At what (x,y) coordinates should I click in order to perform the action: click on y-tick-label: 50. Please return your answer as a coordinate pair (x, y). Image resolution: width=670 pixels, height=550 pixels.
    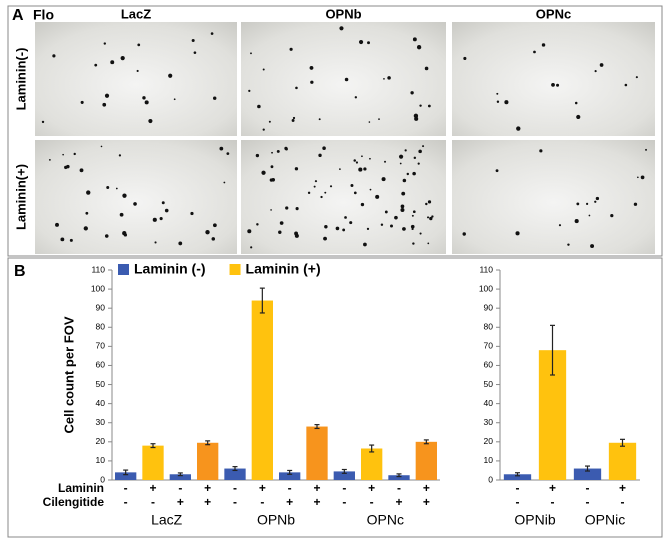
    Looking at the image, I should click on (489, 384).